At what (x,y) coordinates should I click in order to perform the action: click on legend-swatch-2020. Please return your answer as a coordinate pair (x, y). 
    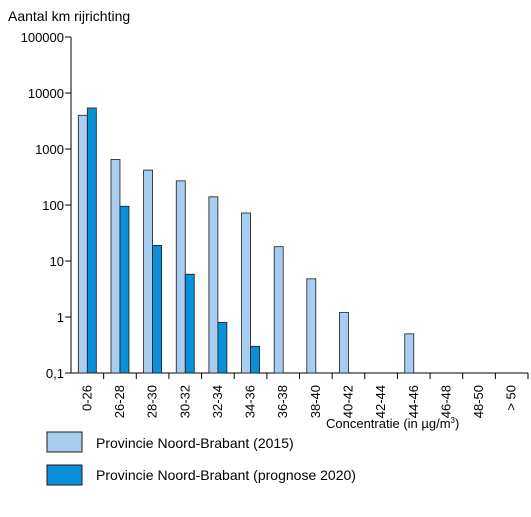
    Looking at the image, I should click on (64, 475).